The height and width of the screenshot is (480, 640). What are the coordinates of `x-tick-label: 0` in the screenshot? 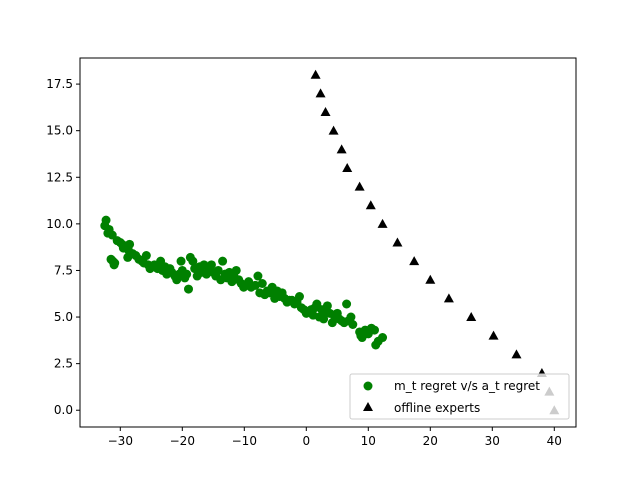 It's located at (306, 441).